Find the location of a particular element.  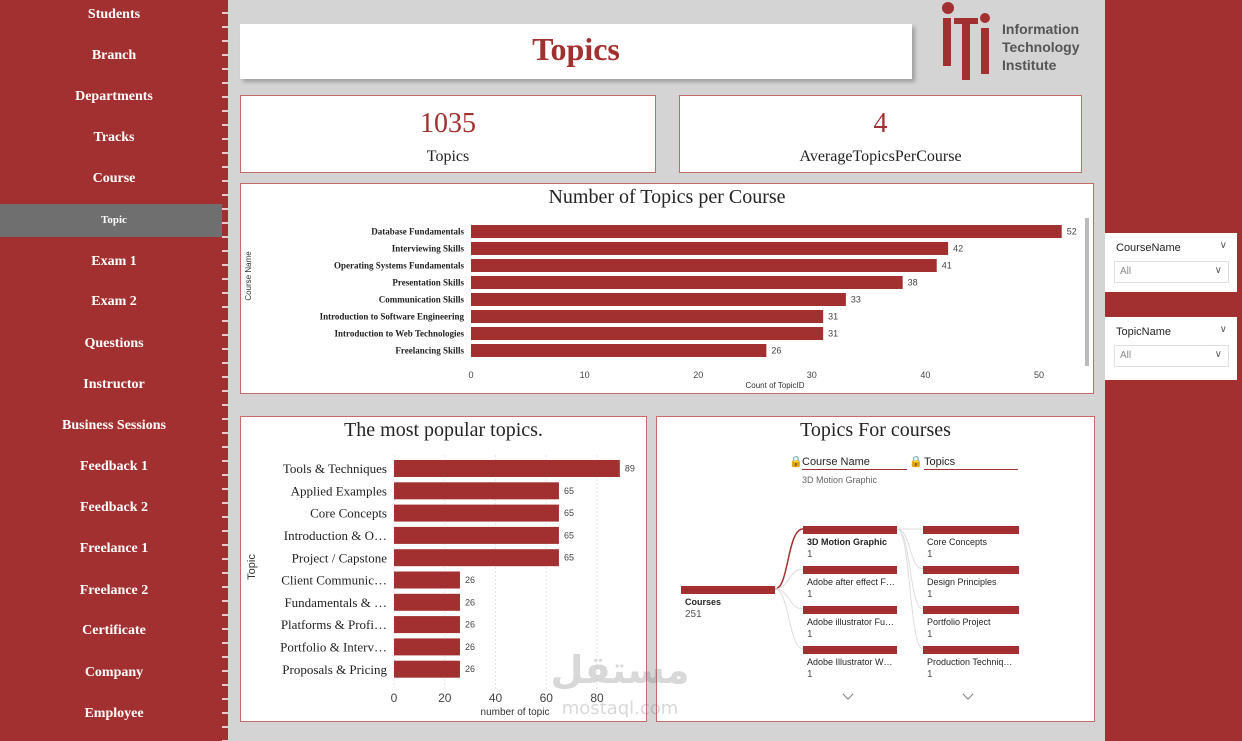

y-tick-label: Freelancing Skills is located at coordinates (429, 351).